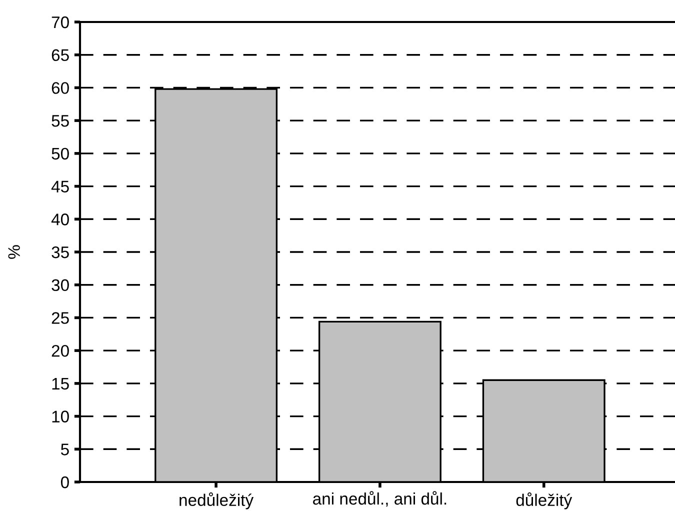 Image resolution: width=675 pixels, height=511 pixels. I want to click on y-tick-label: 45, so click(60, 186).